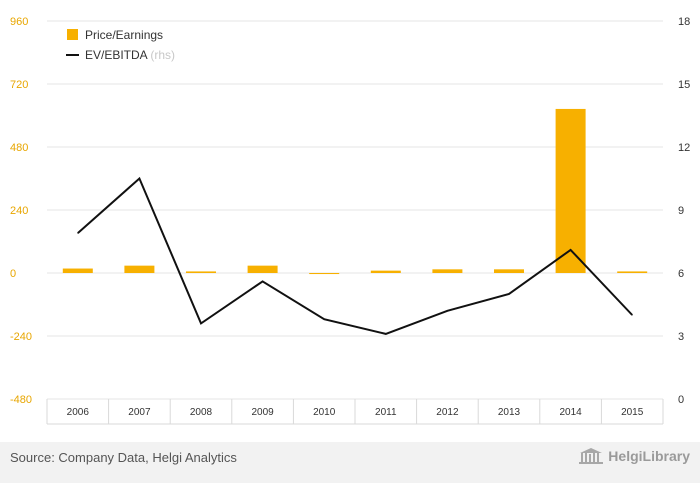 The height and width of the screenshot is (483, 700). I want to click on x-axis-tick-label: 2010, so click(324, 412).